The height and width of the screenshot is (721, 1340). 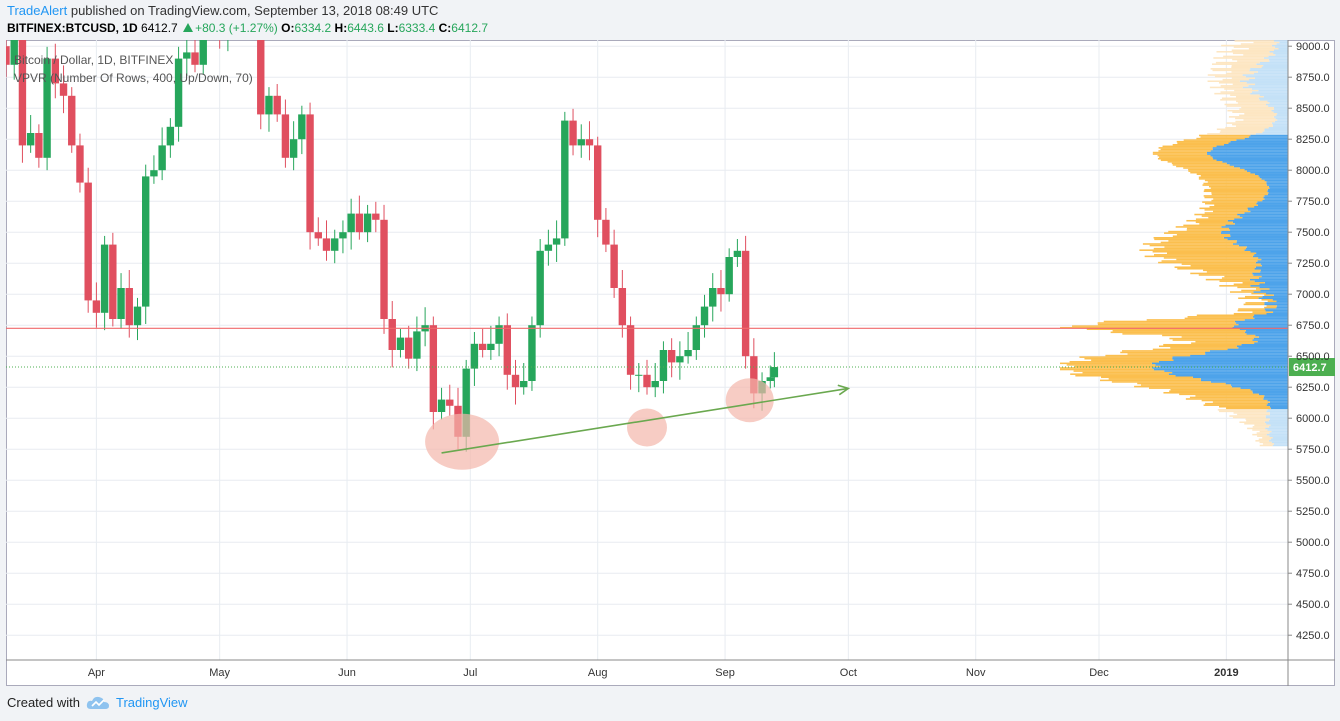 What do you see at coordinates (151, 702) in the screenshot?
I see `tradingview-link: TradingView` at bounding box center [151, 702].